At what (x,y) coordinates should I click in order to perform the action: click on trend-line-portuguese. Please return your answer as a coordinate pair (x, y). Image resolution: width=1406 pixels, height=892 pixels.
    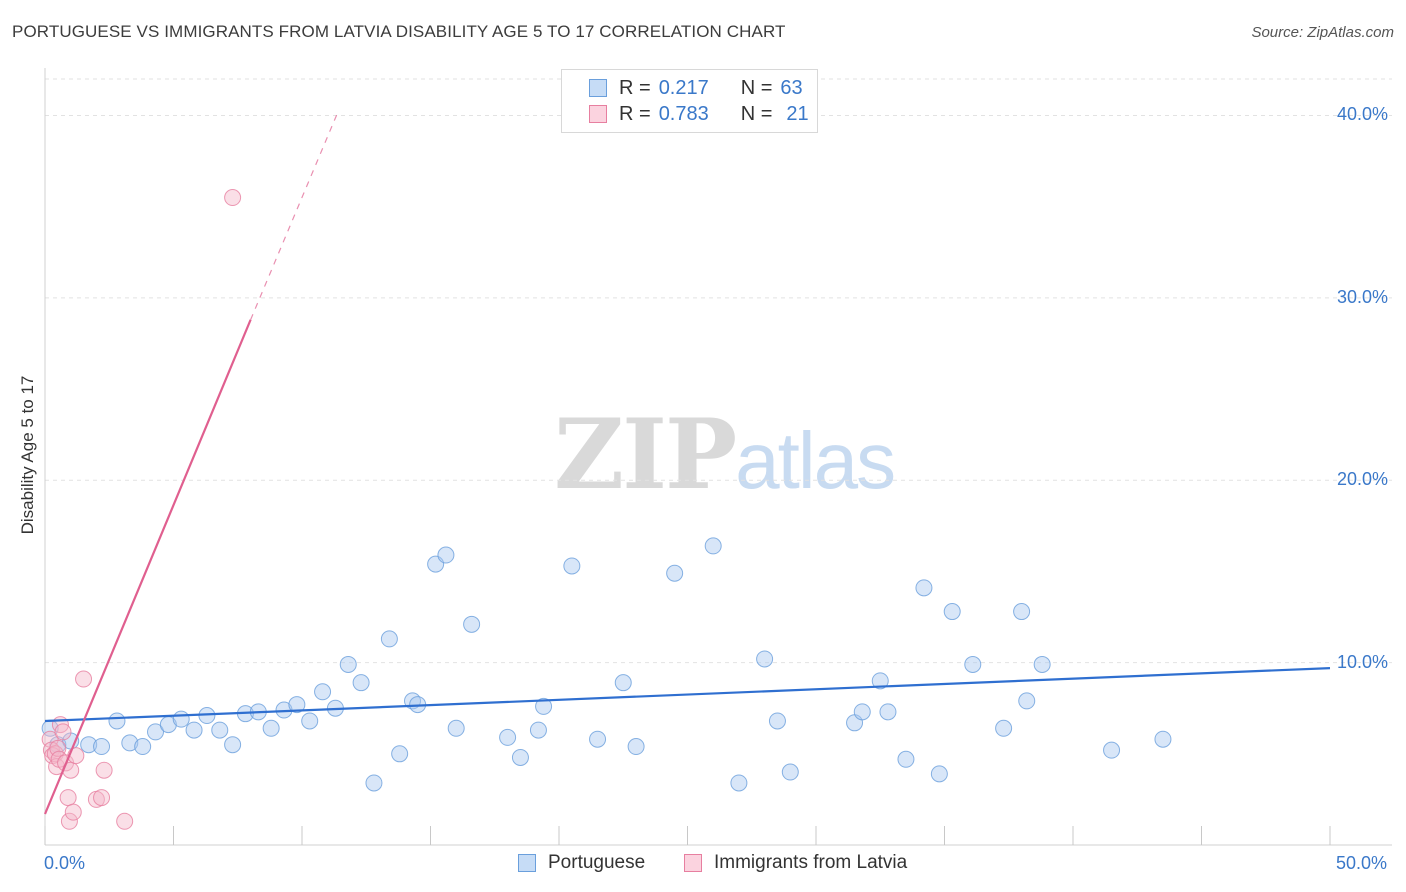
    Looking at the image, I should click on (687, 694).